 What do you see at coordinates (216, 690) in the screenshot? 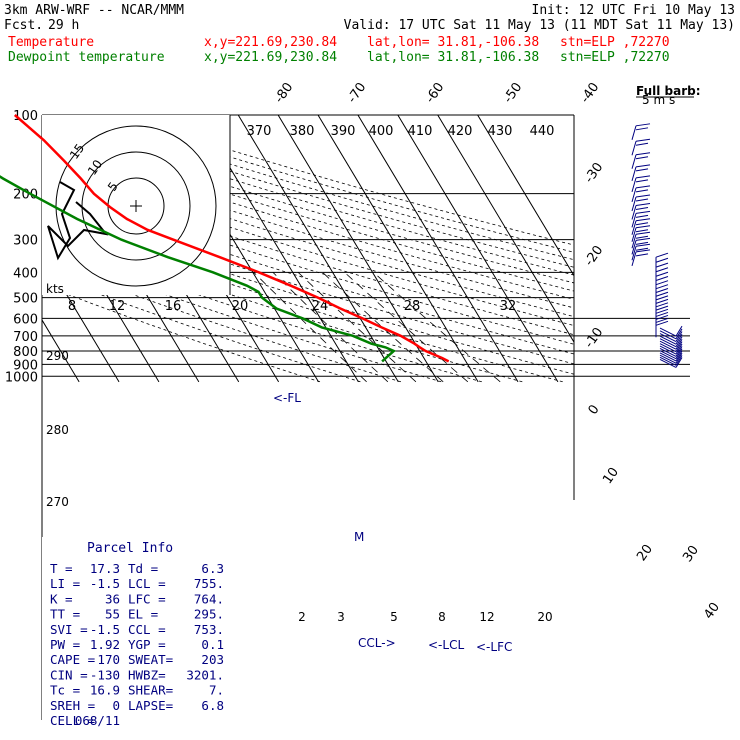
I see `index-row-8-col-3: 7.` at bounding box center [216, 690].